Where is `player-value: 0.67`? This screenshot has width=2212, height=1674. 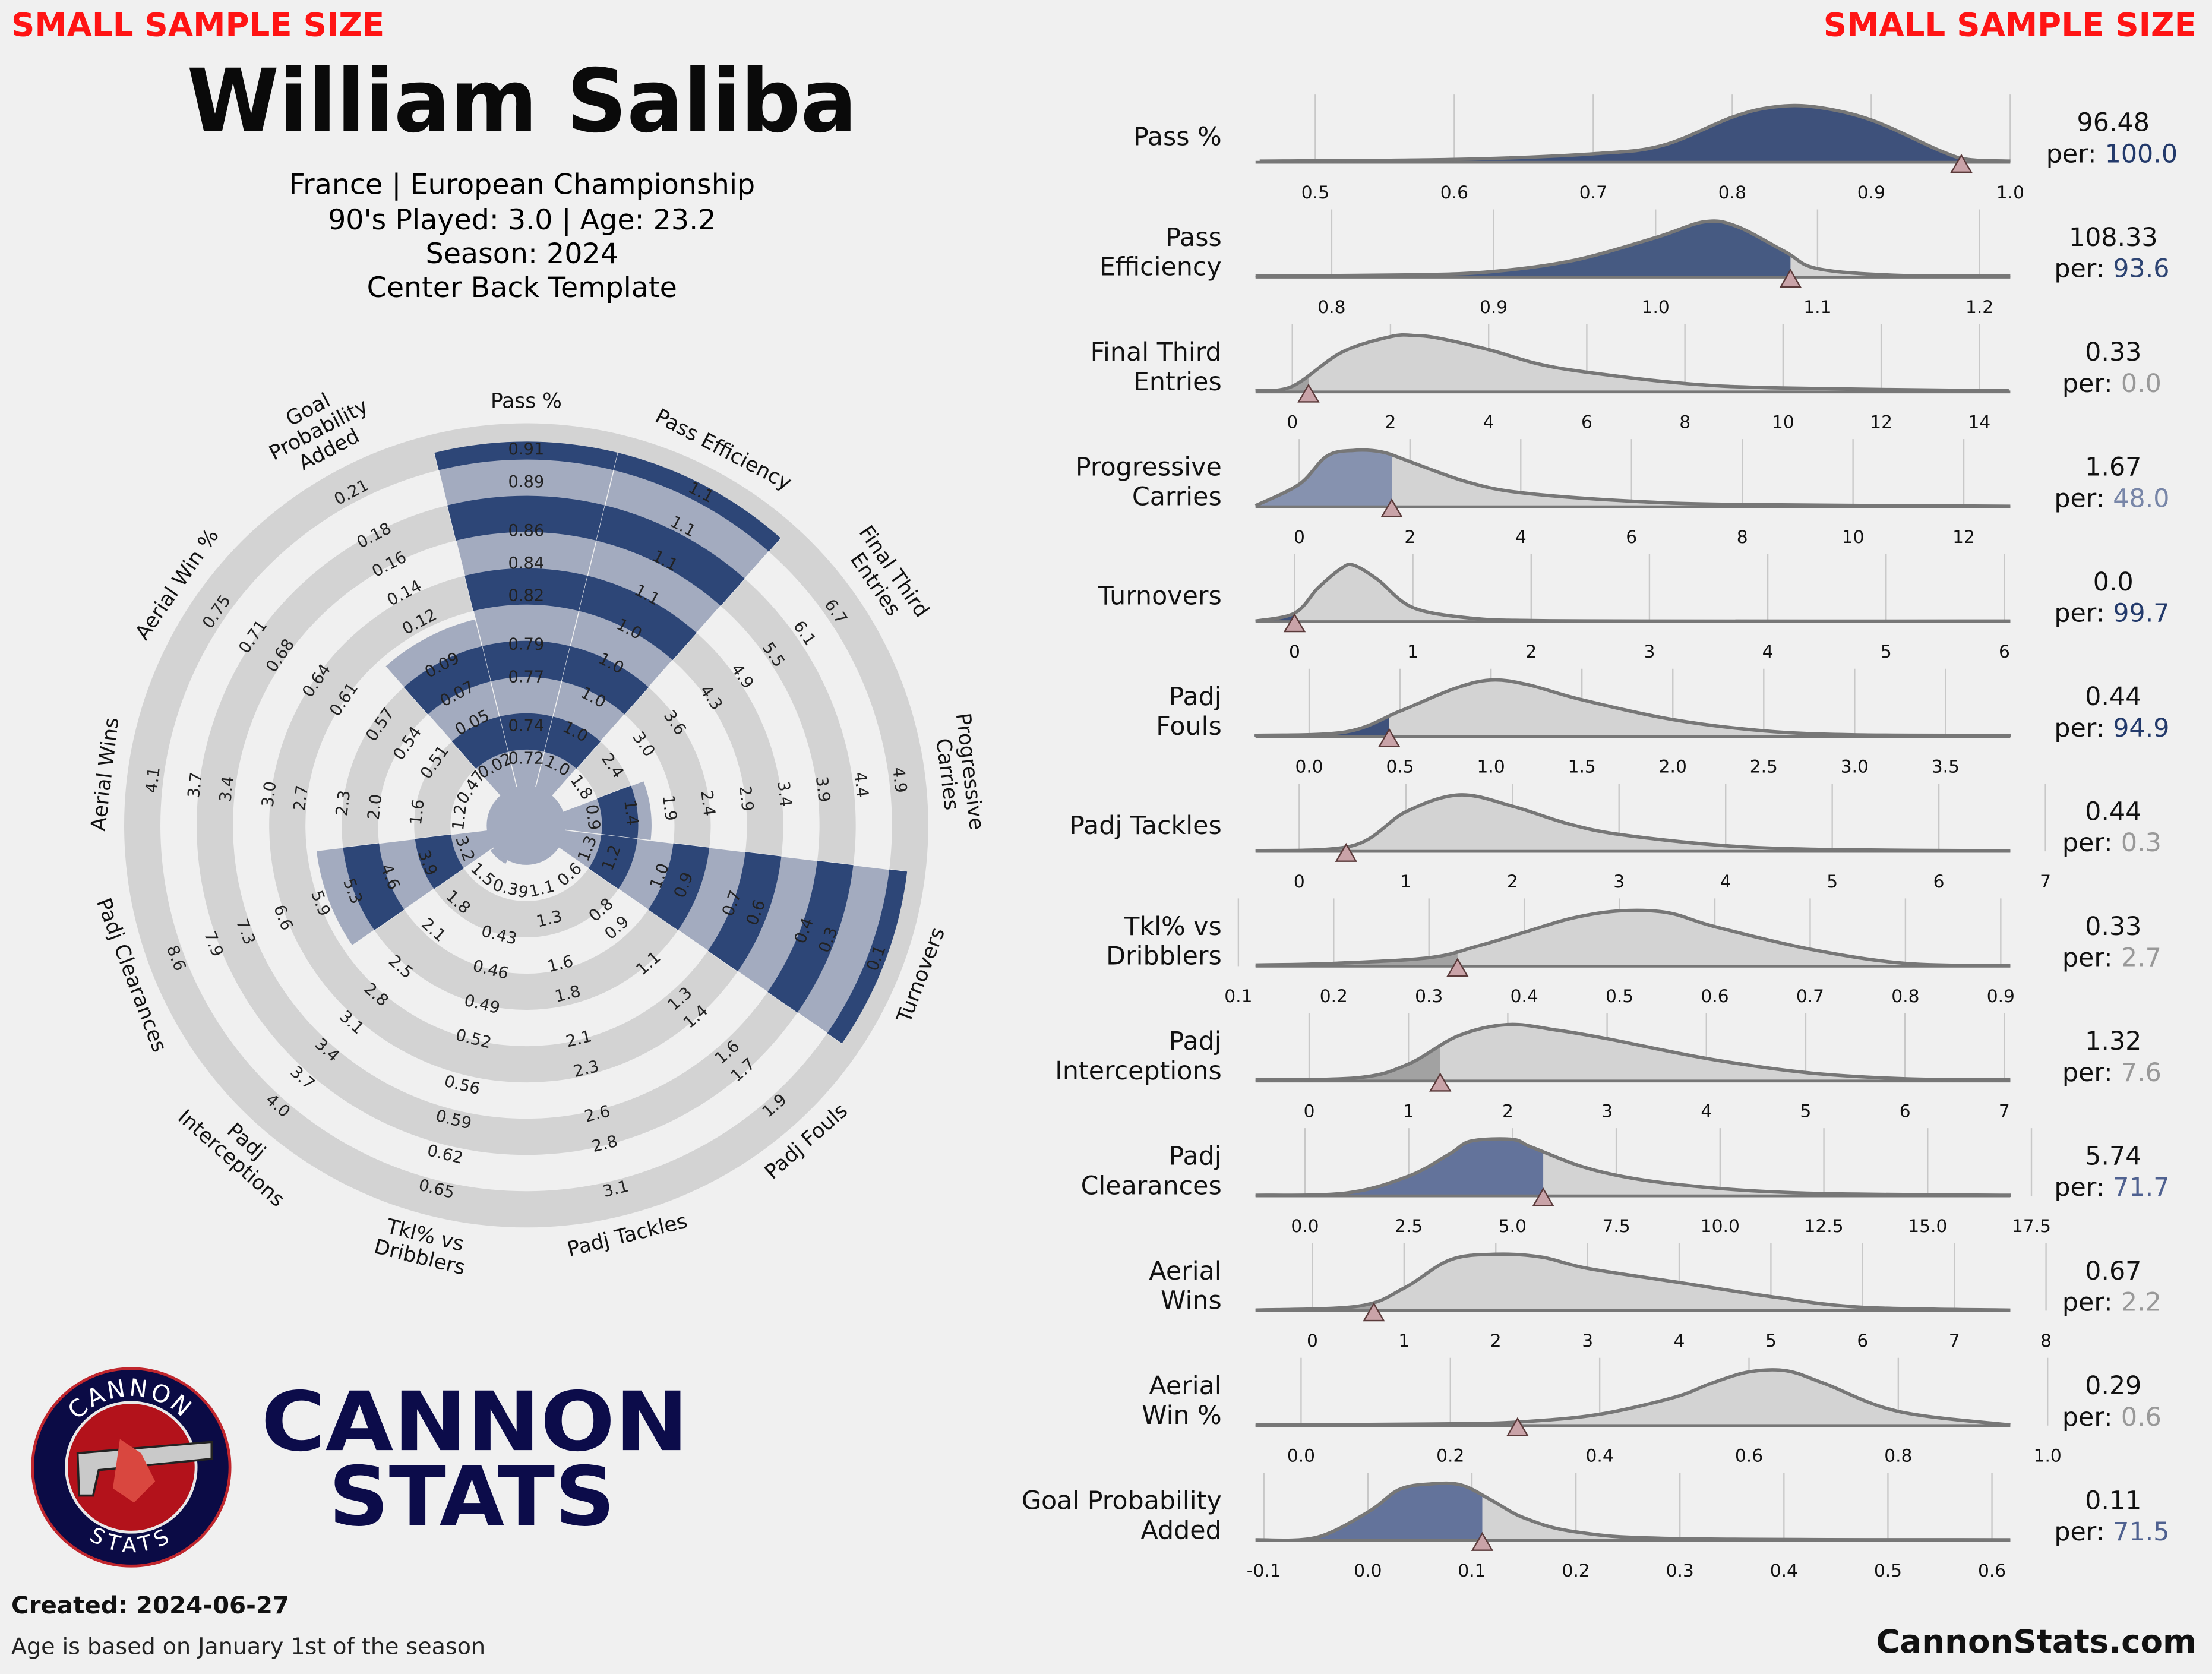
player-value: 0.67 is located at coordinates (2113, 1271).